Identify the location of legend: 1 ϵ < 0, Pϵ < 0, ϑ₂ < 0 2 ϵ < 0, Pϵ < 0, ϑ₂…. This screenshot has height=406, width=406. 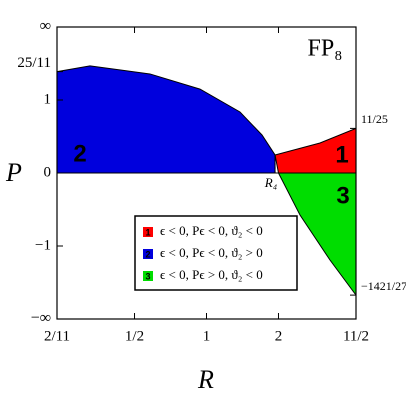
(216, 253).